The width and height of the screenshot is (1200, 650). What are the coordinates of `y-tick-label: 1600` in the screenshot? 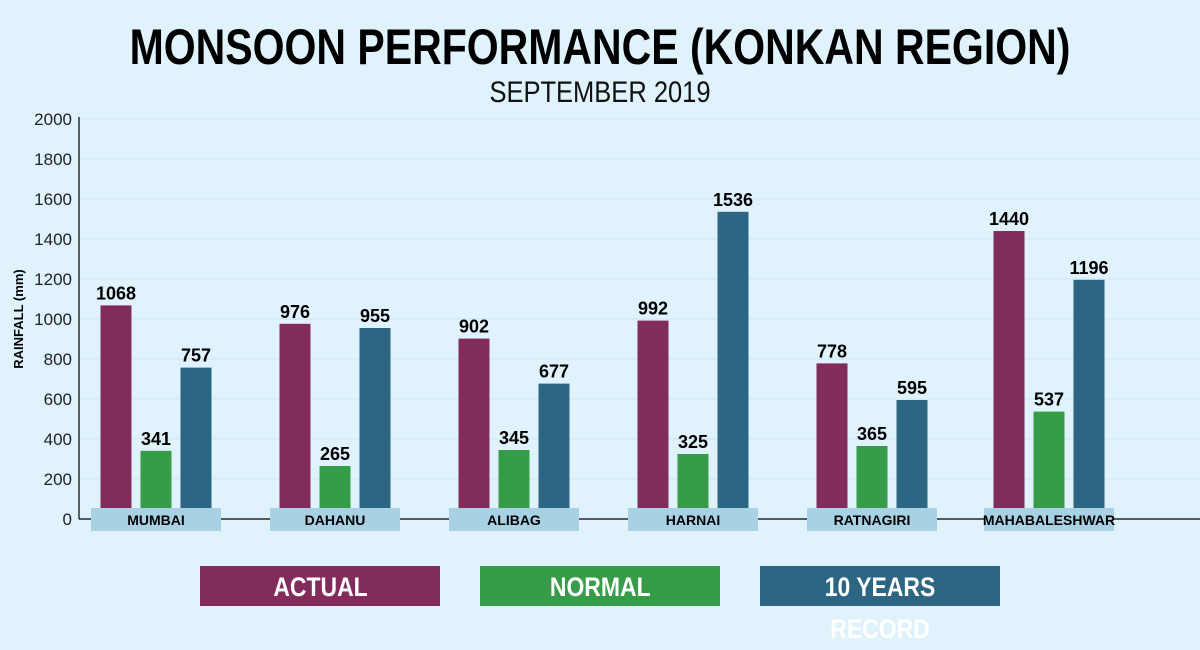 It's located at (53, 199).